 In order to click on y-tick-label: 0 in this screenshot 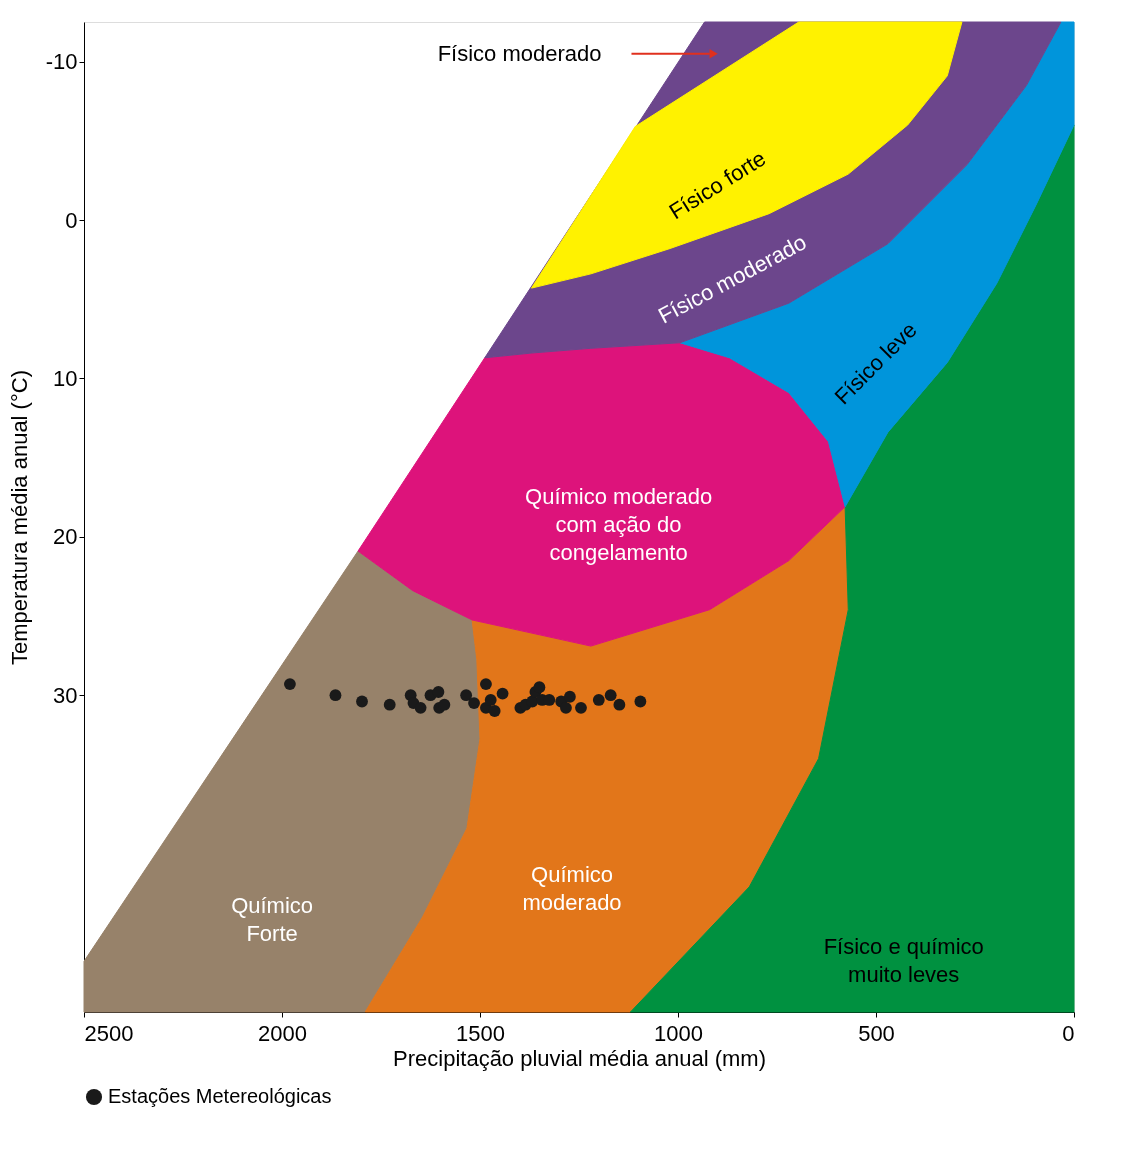, I will do `click(71, 220)`.